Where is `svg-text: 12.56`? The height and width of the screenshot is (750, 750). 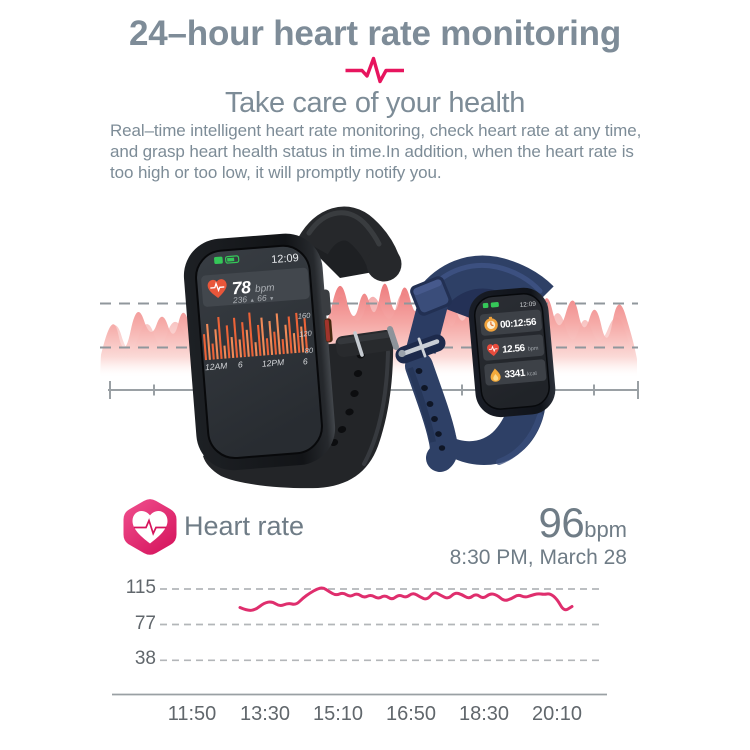
svg-text: 12.56 is located at coordinates (514, 349).